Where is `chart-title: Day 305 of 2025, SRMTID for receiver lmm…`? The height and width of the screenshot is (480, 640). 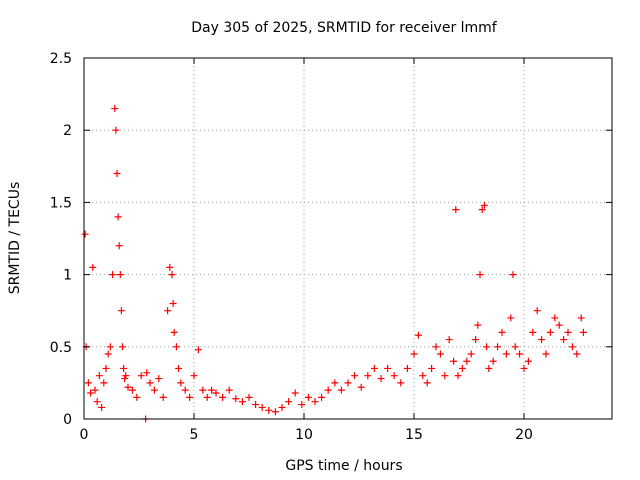 chart-title: Day 305 of 2025, SRMTID for receiver lmm… is located at coordinates (344, 28).